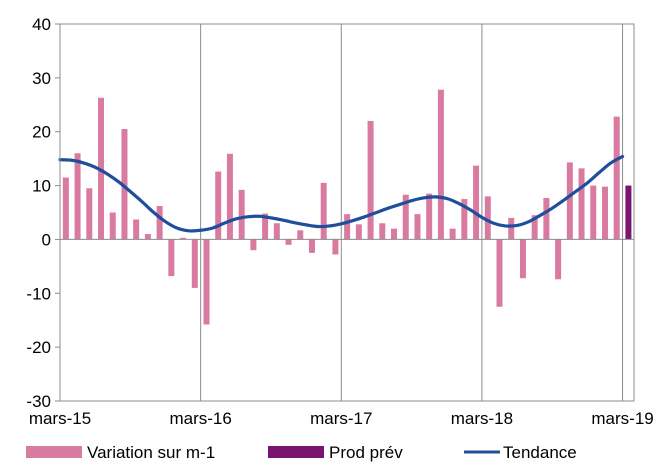 The height and width of the screenshot is (462, 665). Describe the element at coordinates (41, 186) in the screenshot. I see `y-tick-label: 10` at that location.